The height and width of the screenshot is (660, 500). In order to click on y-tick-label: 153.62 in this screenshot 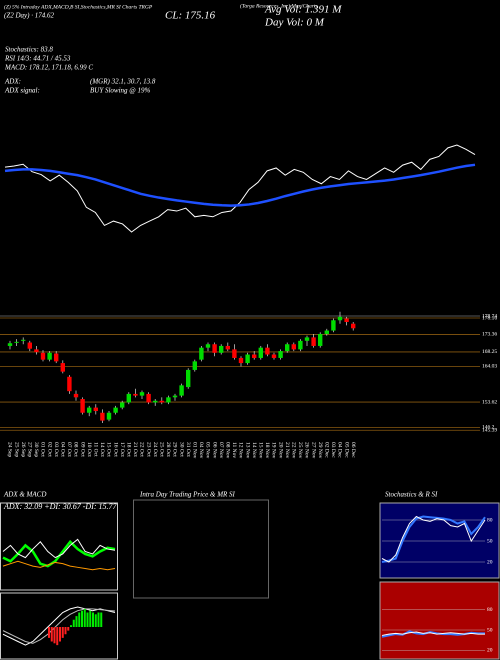, I will do `click(489, 402)`.